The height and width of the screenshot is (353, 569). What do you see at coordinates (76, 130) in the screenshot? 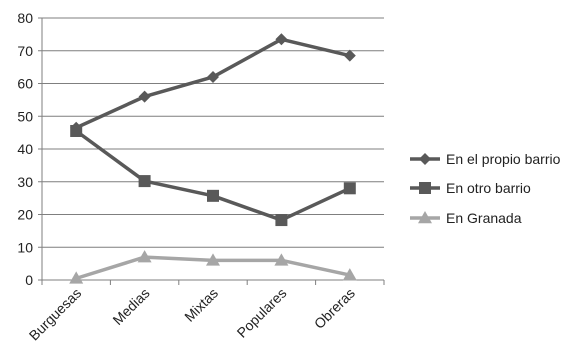
I see `series-2-point-burguesas` at bounding box center [76, 130].